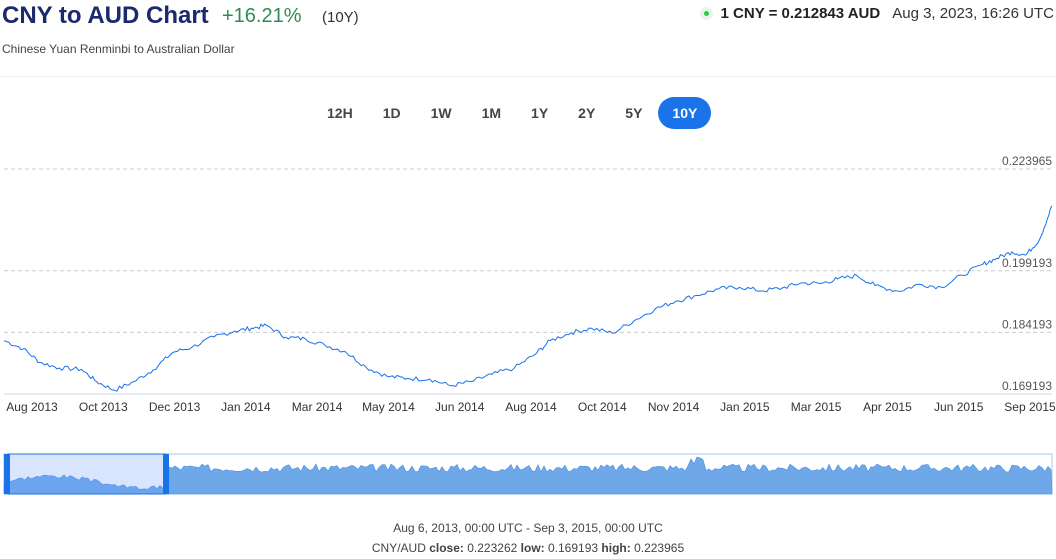 This screenshot has width=1056, height=559. Describe the element at coordinates (175, 407) in the screenshot. I see `x-tick-label: Dec 2013` at that location.